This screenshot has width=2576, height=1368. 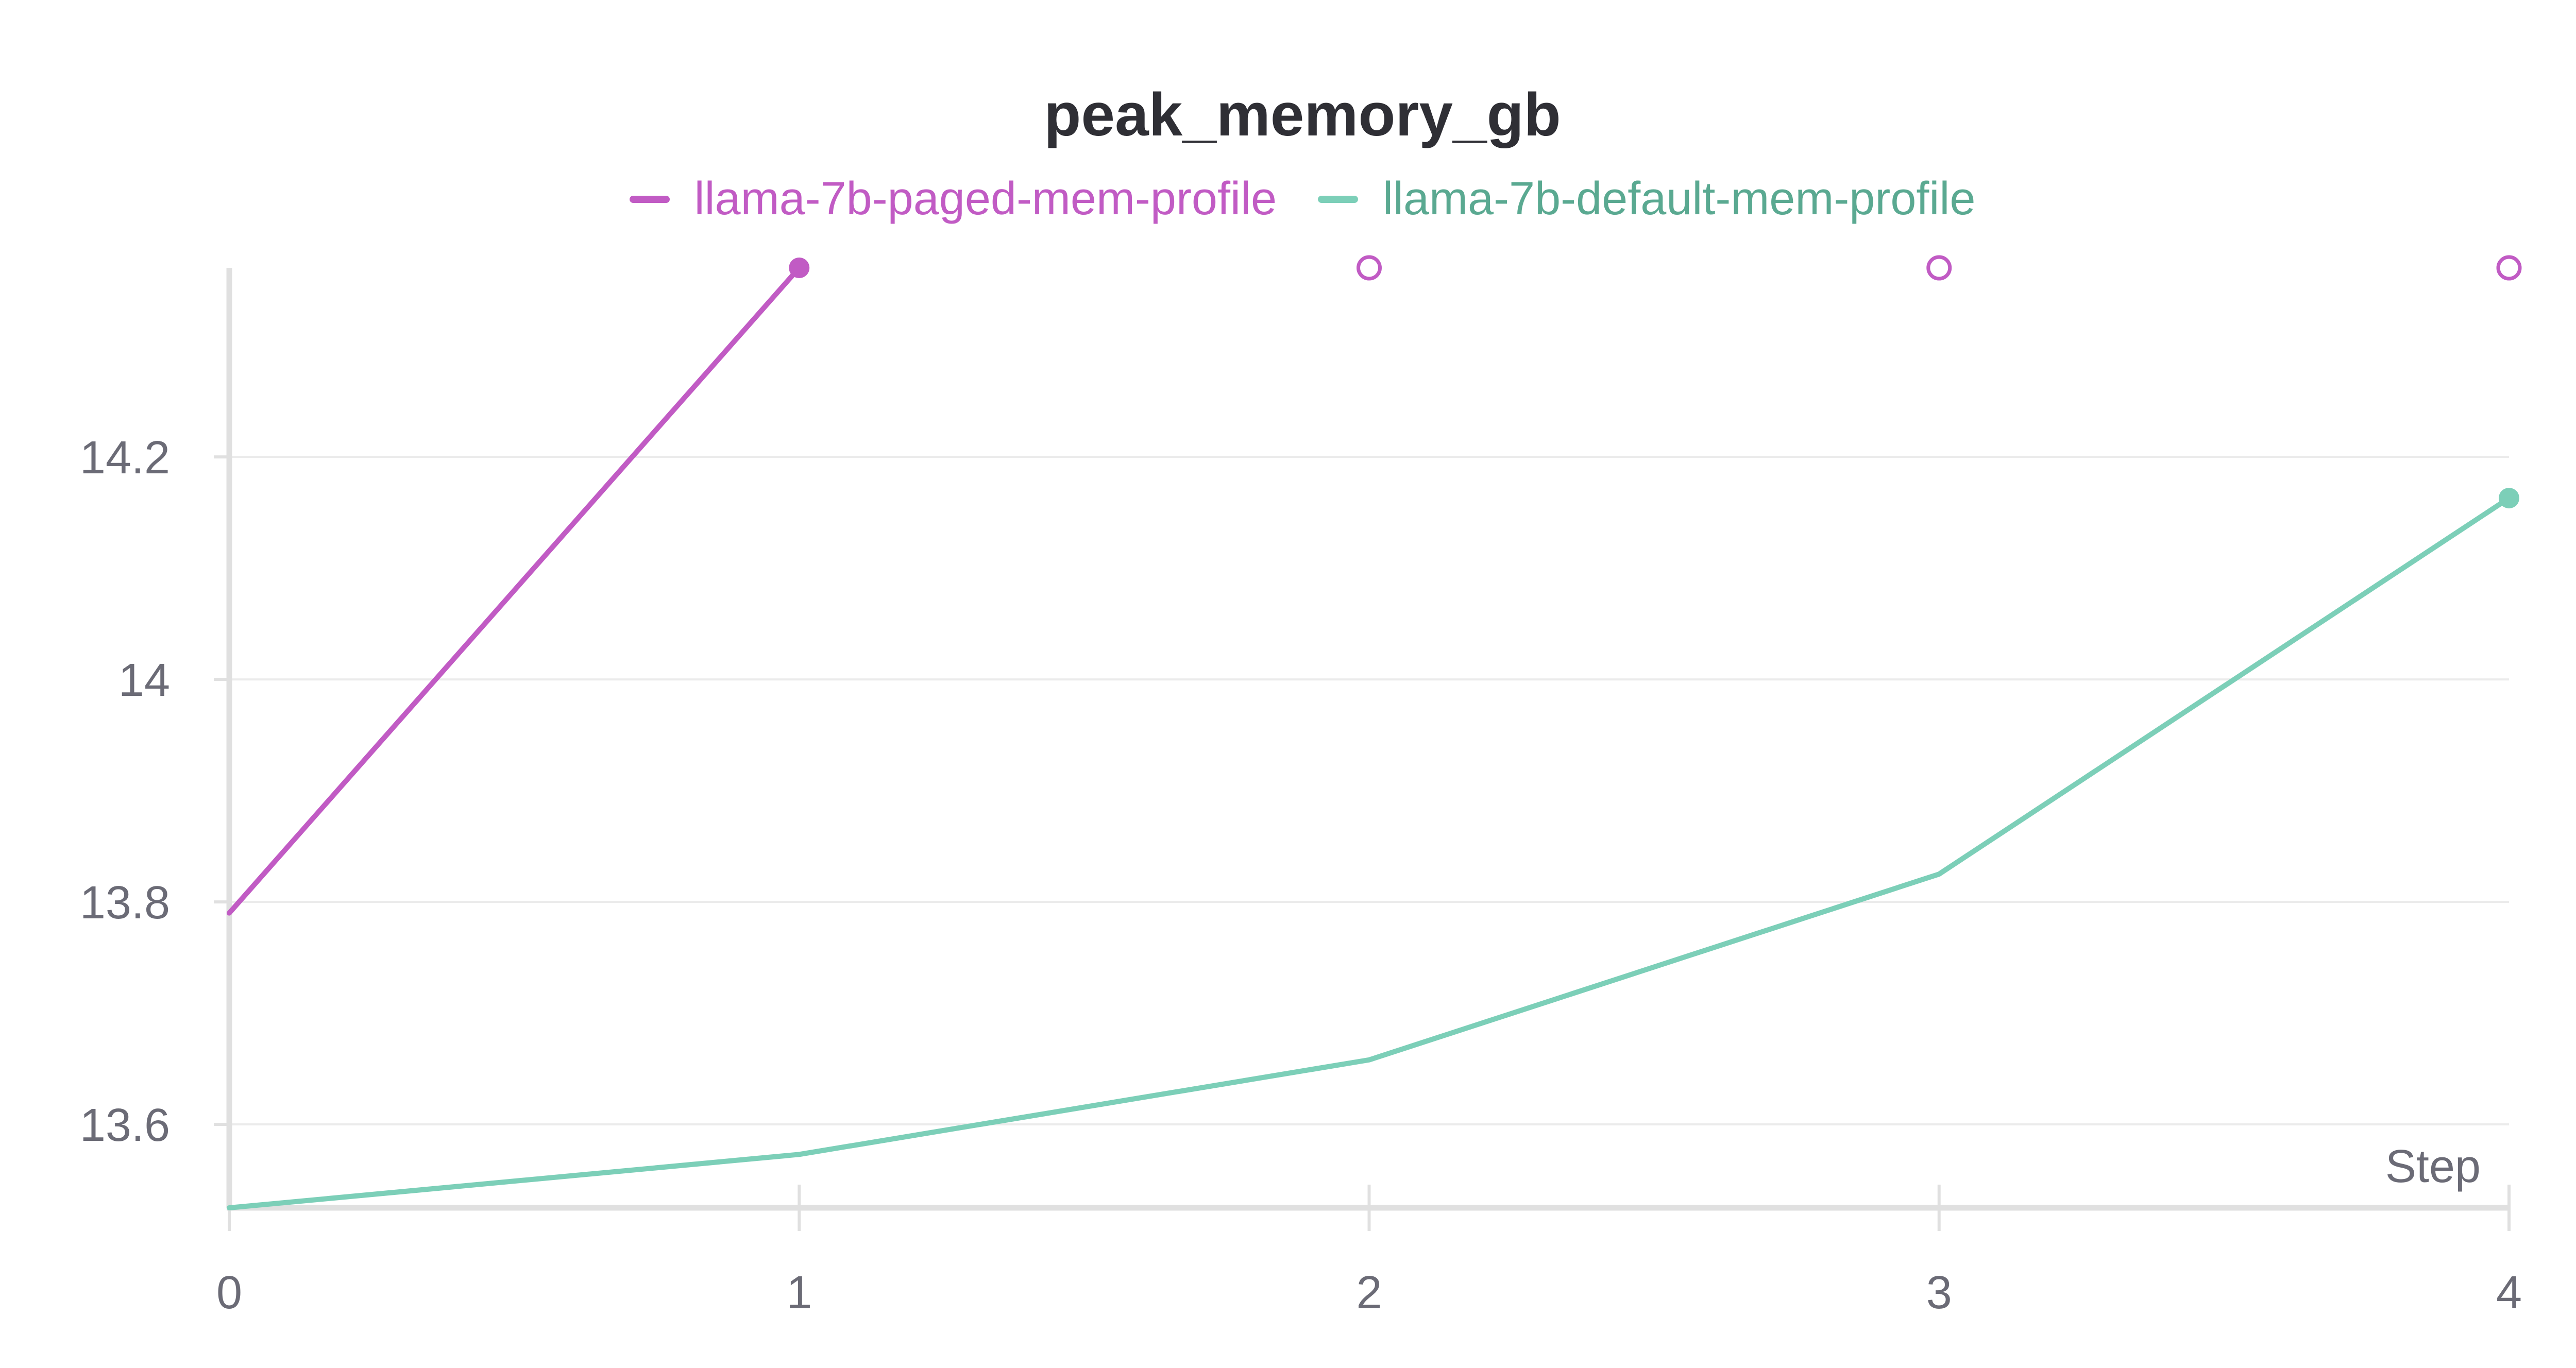 What do you see at coordinates (2433, 1166) in the screenshot?
I see `x-axis-label: Step` at bounding box center [2433, 1166].